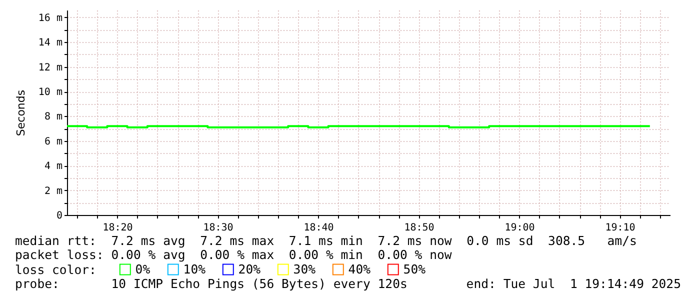 The width and height of the screenshot is (697, 297). I want to click on y-tick-label: 4 m, so click(53, 166).